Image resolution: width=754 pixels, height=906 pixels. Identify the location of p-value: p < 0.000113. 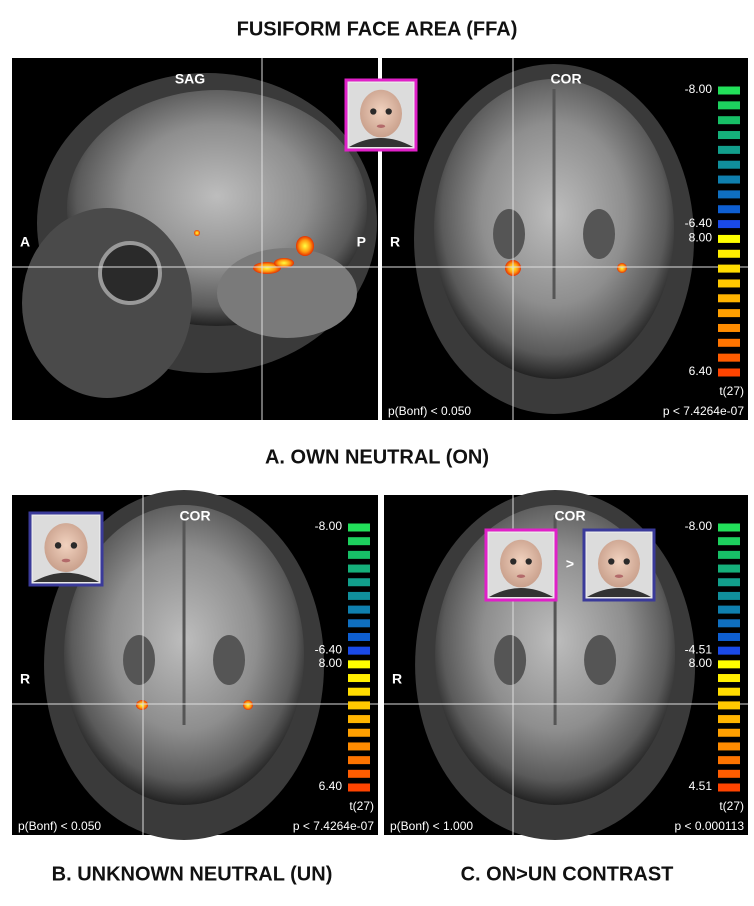
(709, 826).